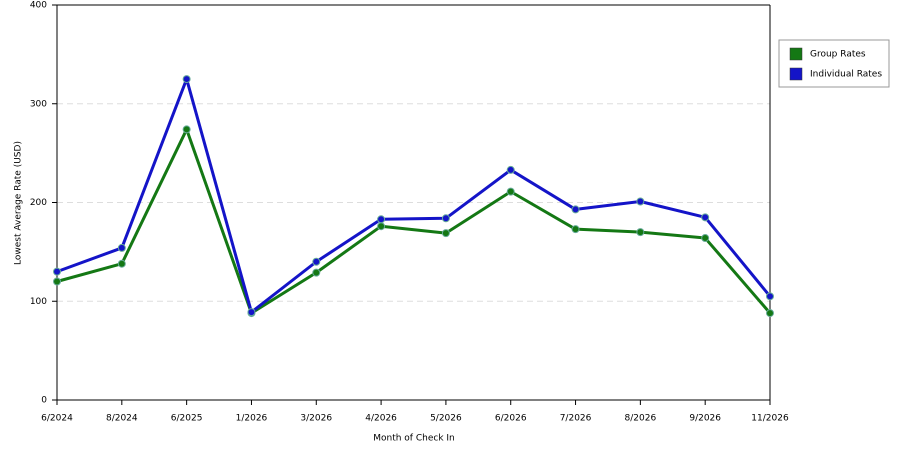  I want to click on x-tick-label: 9/2026, so click(705, 419).